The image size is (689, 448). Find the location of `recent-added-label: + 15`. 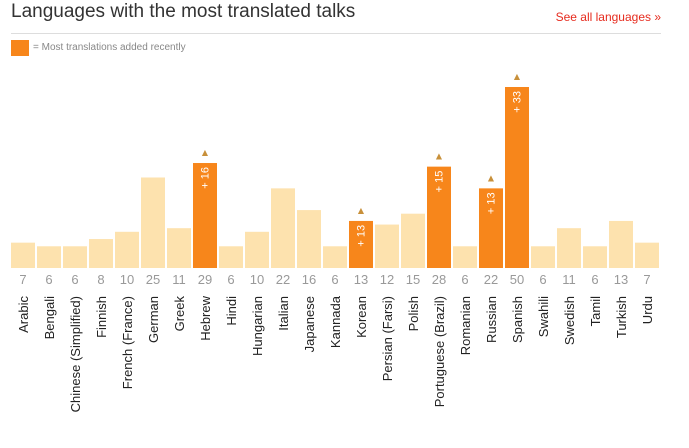

recent-added-label: + 15 is located at coordinates (440, 182).